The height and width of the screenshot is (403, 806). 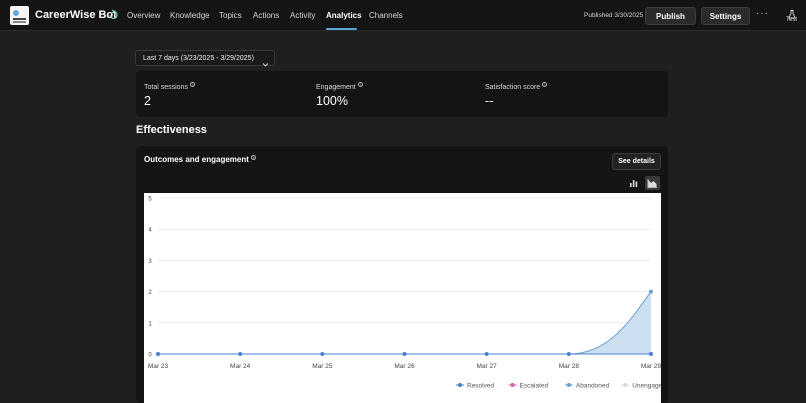 I want to click on legend-label-escalated: Escalated, so click(x=534, y=385).